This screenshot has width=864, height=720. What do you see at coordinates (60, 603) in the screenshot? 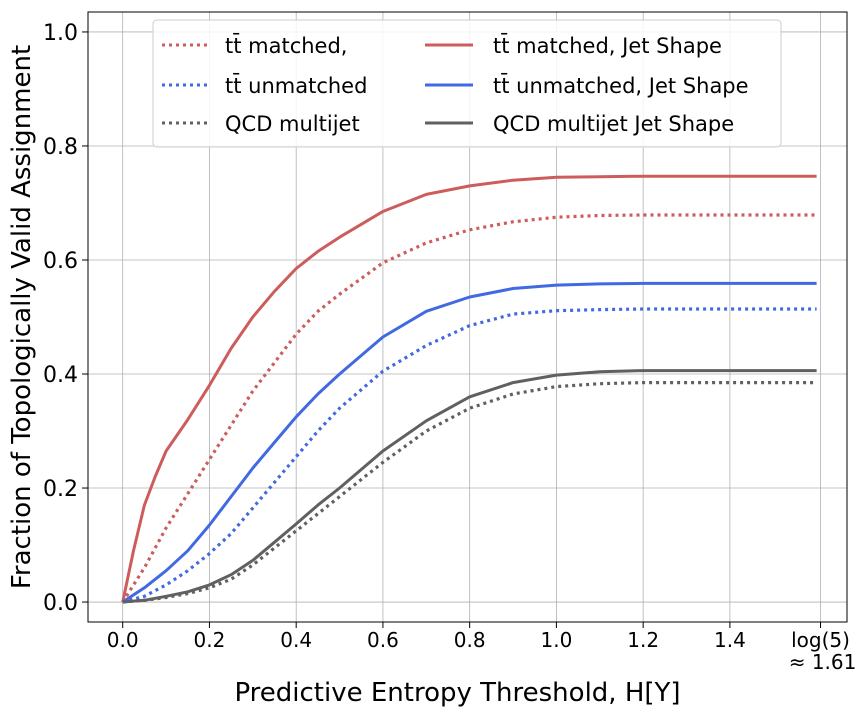
I see `y-tick-label: 0.0` at bounding box center [60, 603].